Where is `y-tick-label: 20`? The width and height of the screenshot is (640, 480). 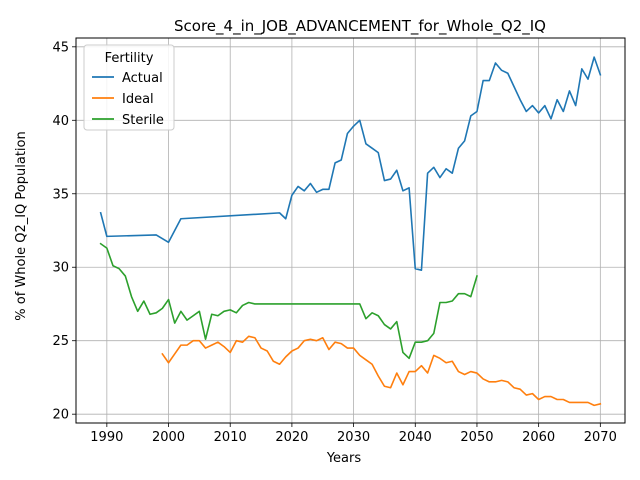 y-tick-label: 20 is located at coordinates (60, 415).